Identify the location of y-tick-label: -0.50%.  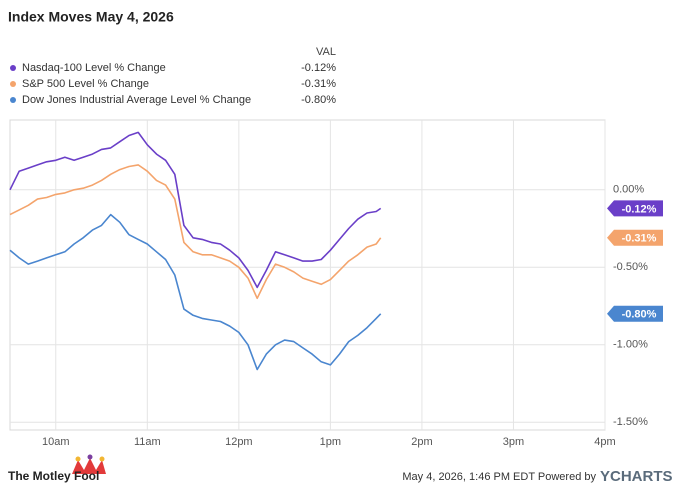
(630, 267).